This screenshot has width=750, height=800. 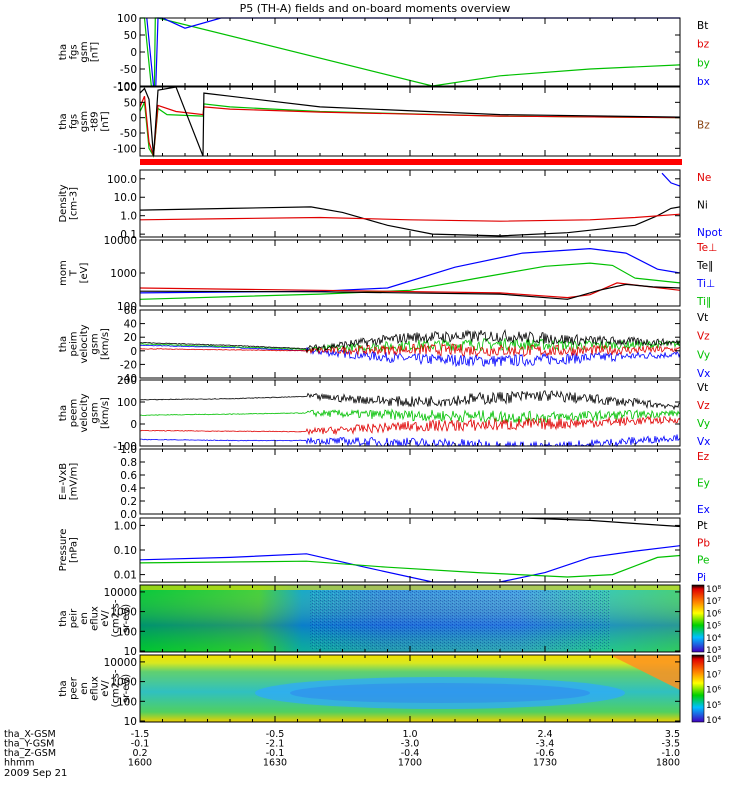 I want to click on ephemeris-value: 3.5, so click(x=672, y=734).